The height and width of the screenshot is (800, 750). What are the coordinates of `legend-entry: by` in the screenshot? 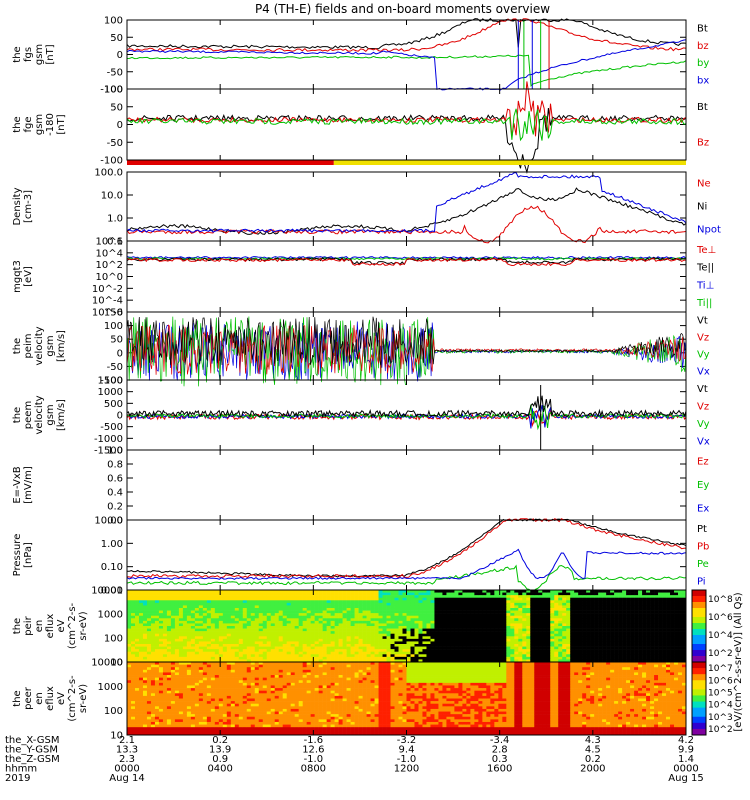 It's located at (703, 63).